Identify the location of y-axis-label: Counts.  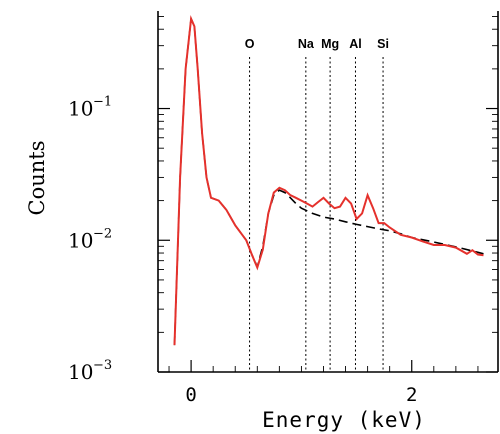
(37, 178).